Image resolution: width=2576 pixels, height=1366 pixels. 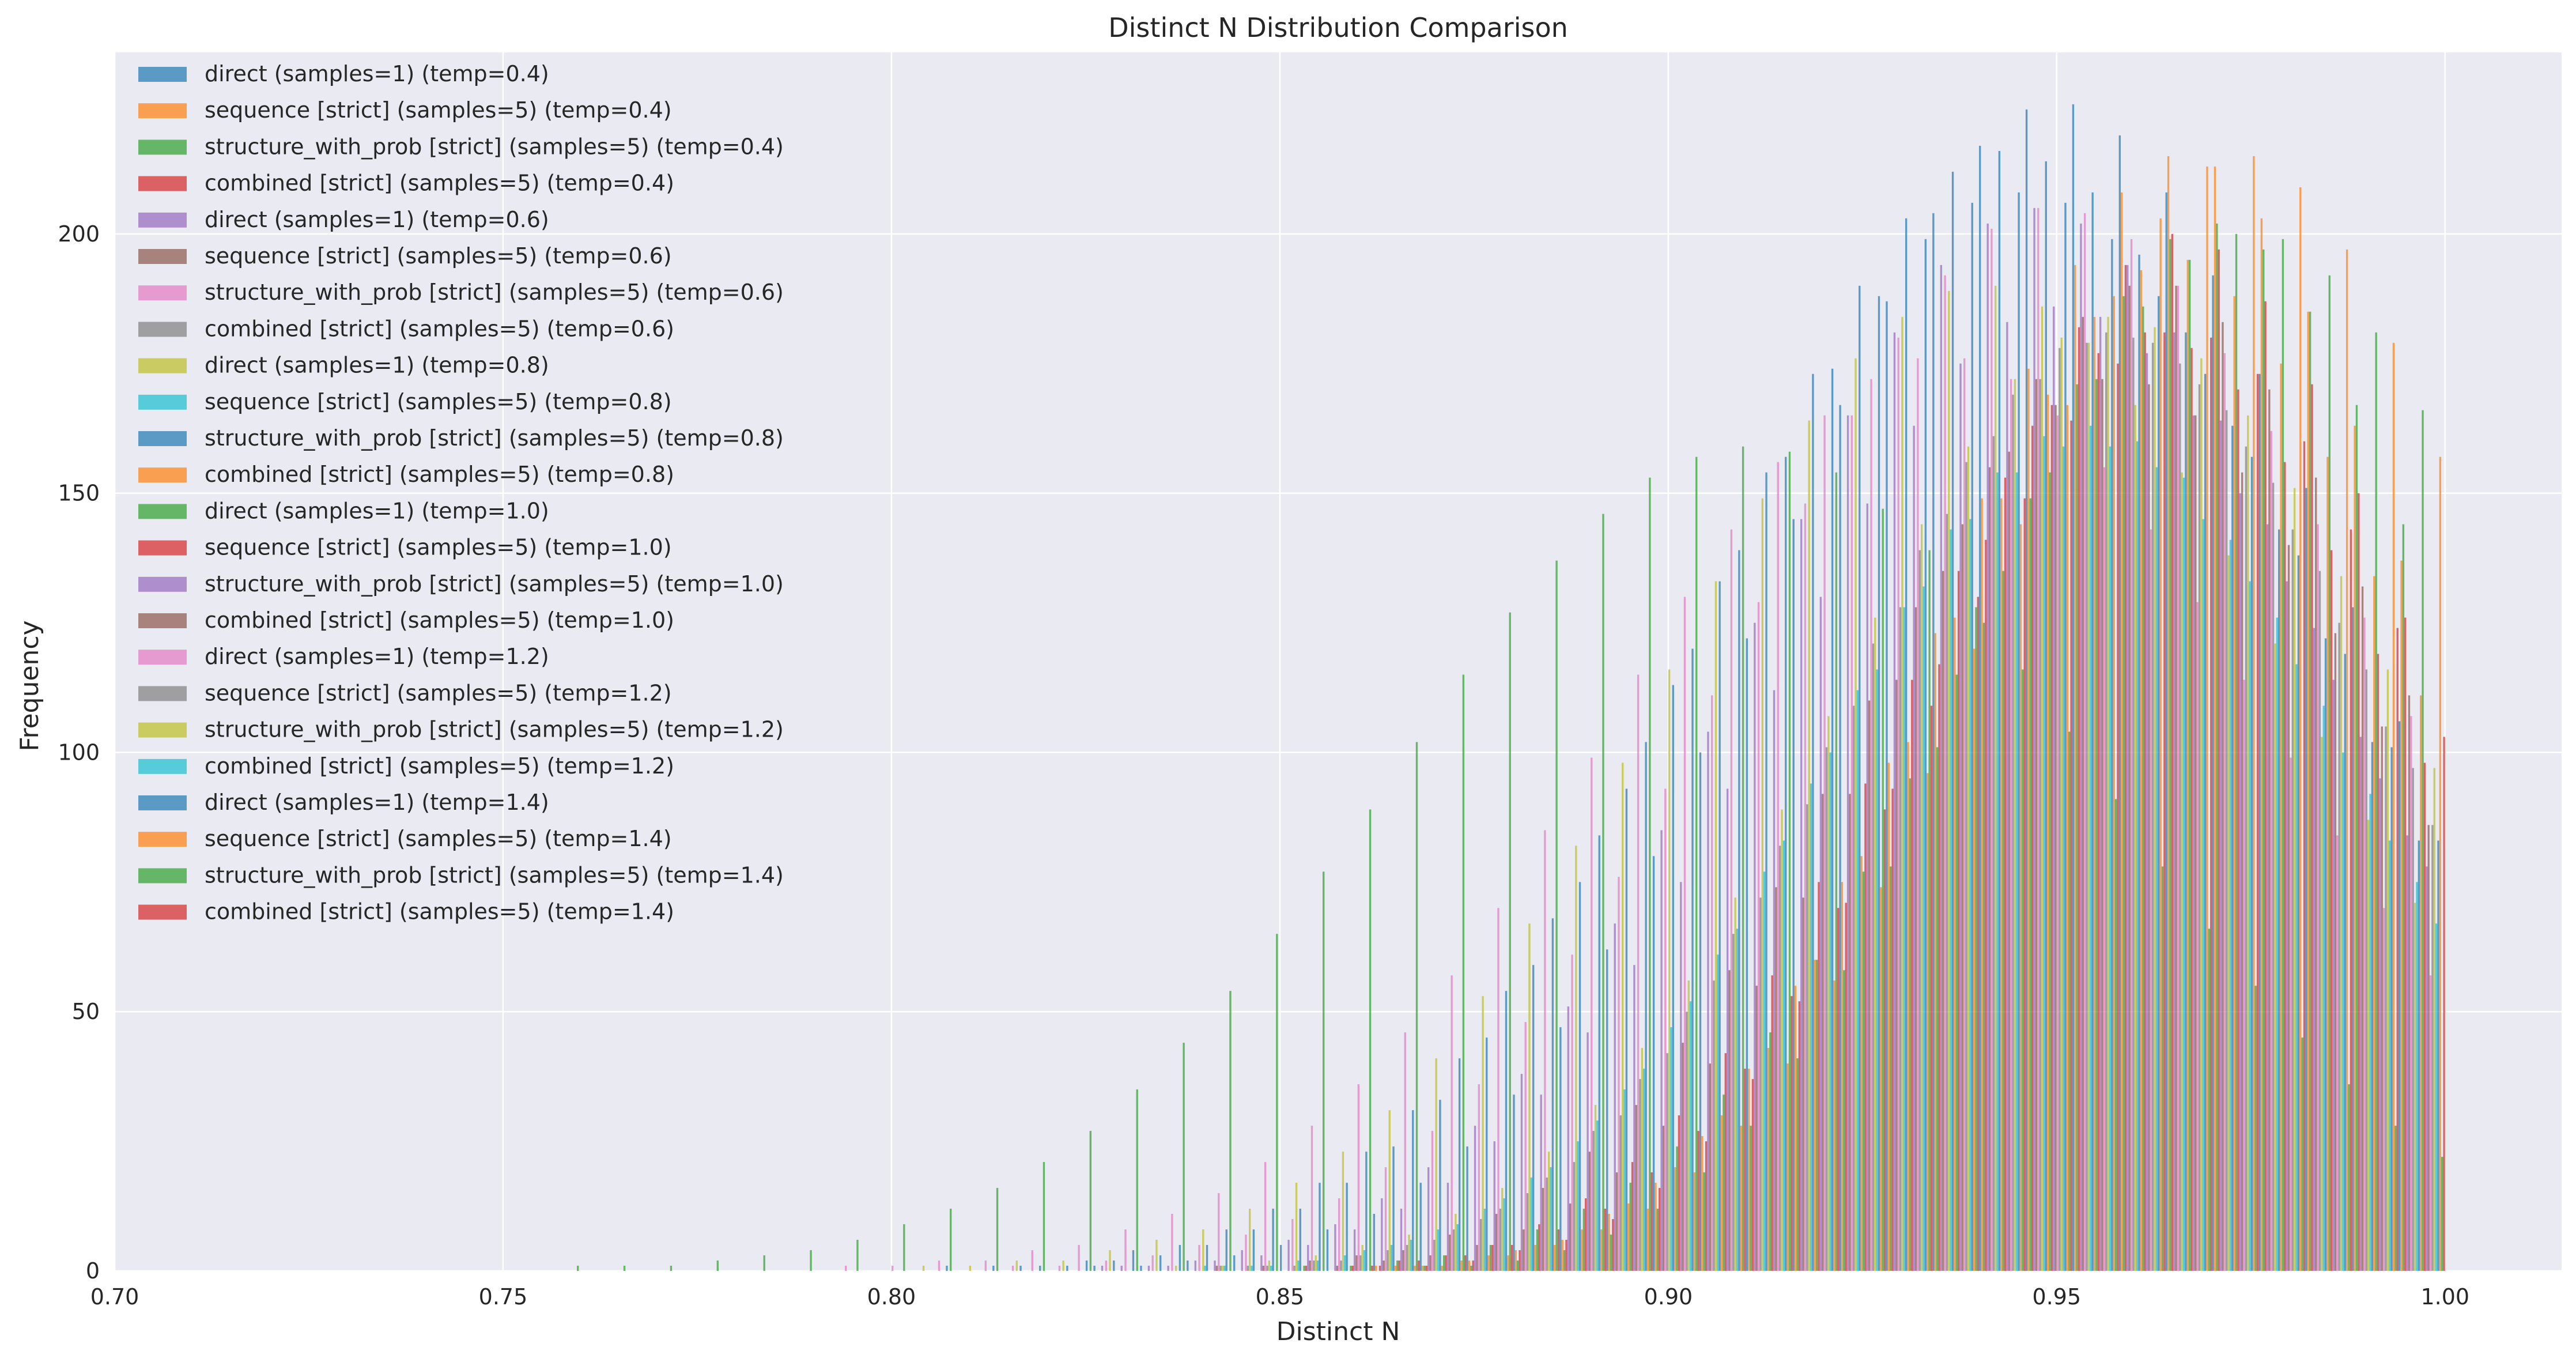 What do you see at coordinates (93, 1271) in the screenshot?
I see `y-tick-label: 0` at bounding box center [93, 1271].